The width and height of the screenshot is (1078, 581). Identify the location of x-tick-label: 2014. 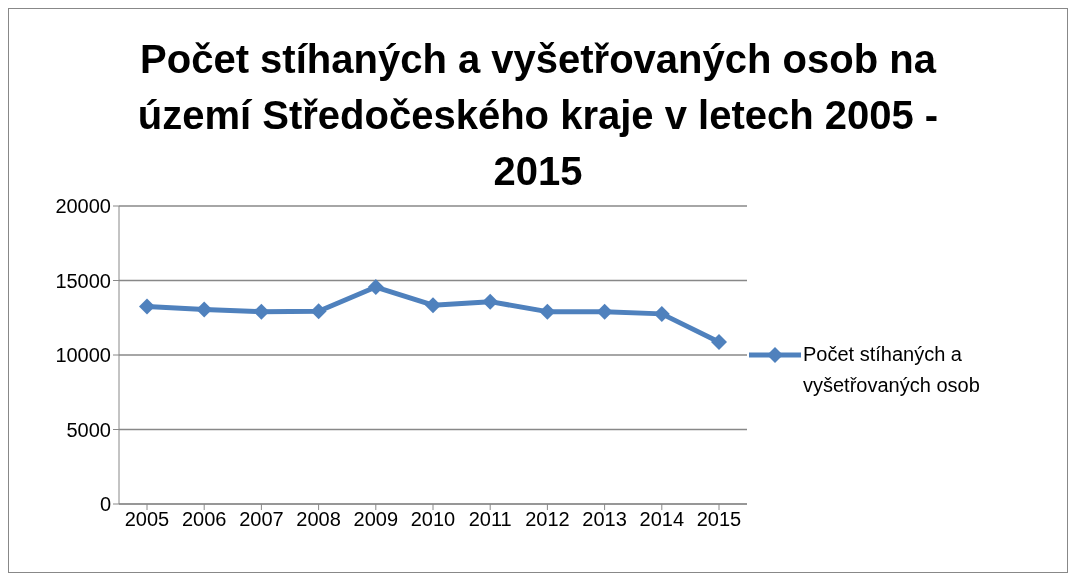
(662, 519).